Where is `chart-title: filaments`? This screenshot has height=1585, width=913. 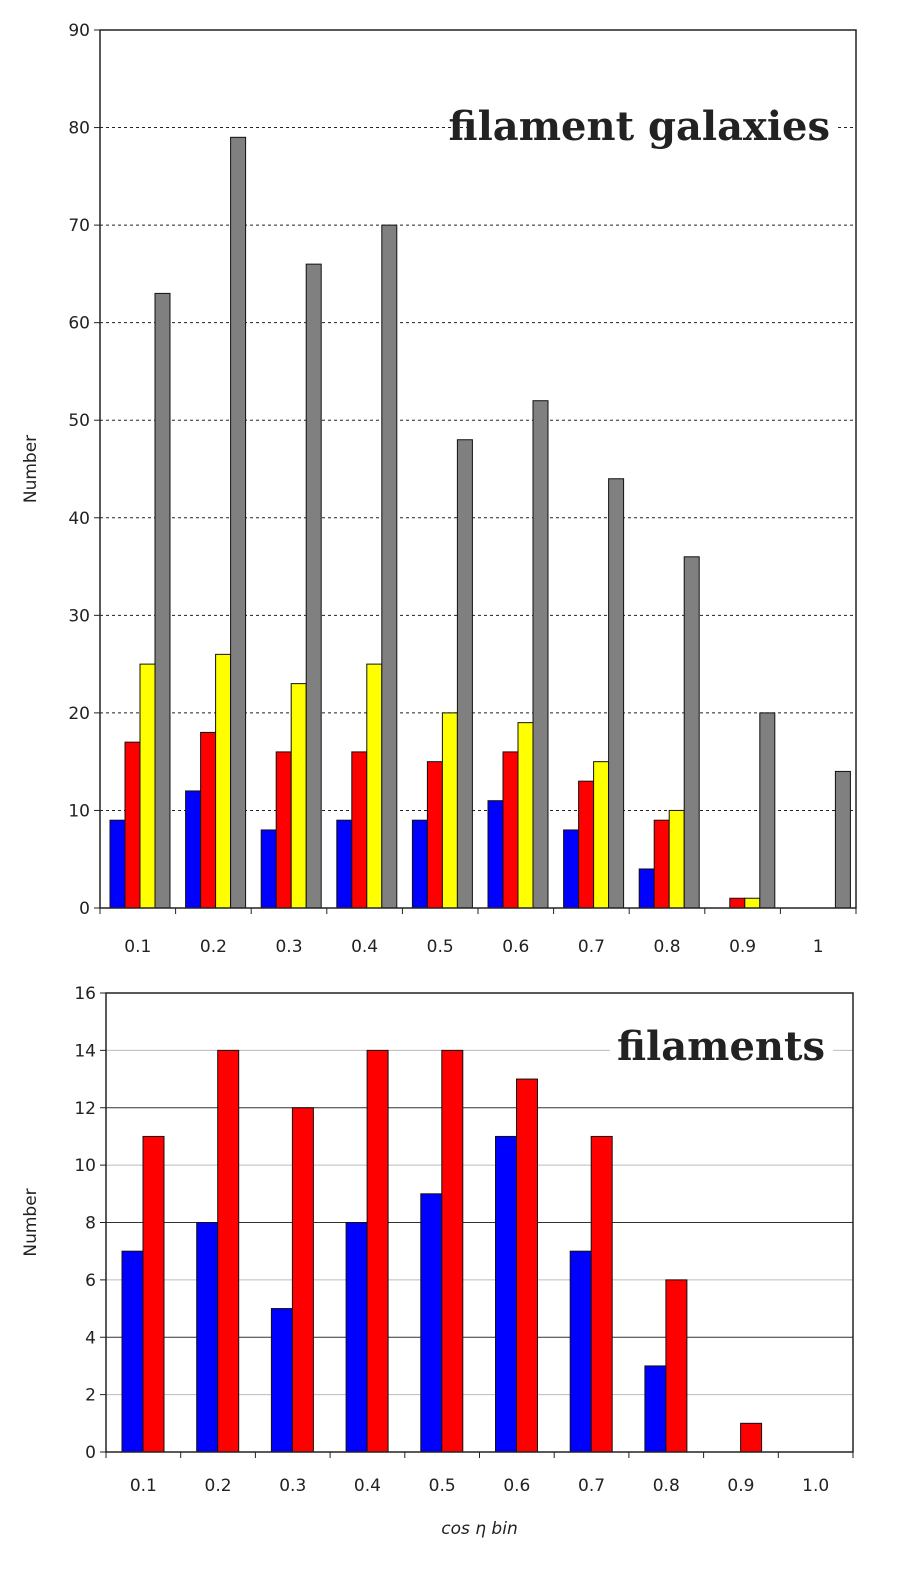
chart-title: filaments is located at coordinates (721, 1046).